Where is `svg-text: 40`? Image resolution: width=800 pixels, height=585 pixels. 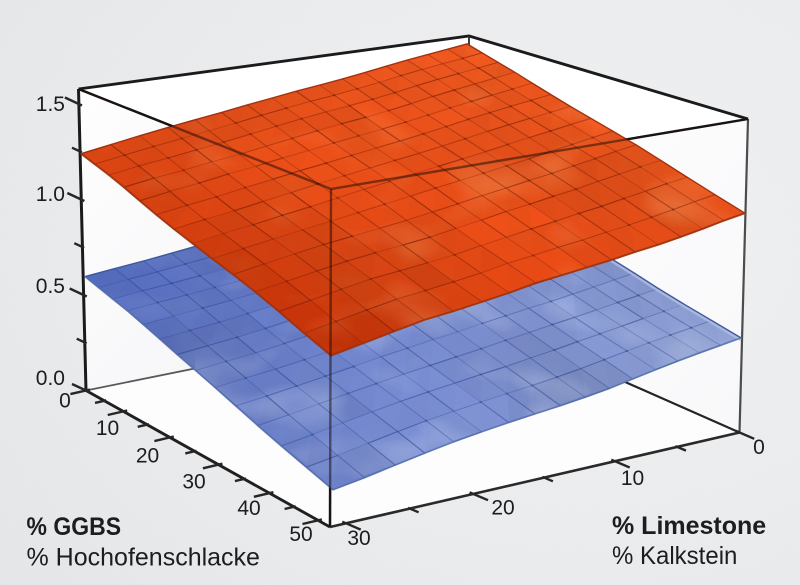
svg-text: 40 is located at coordinates (248, 508).